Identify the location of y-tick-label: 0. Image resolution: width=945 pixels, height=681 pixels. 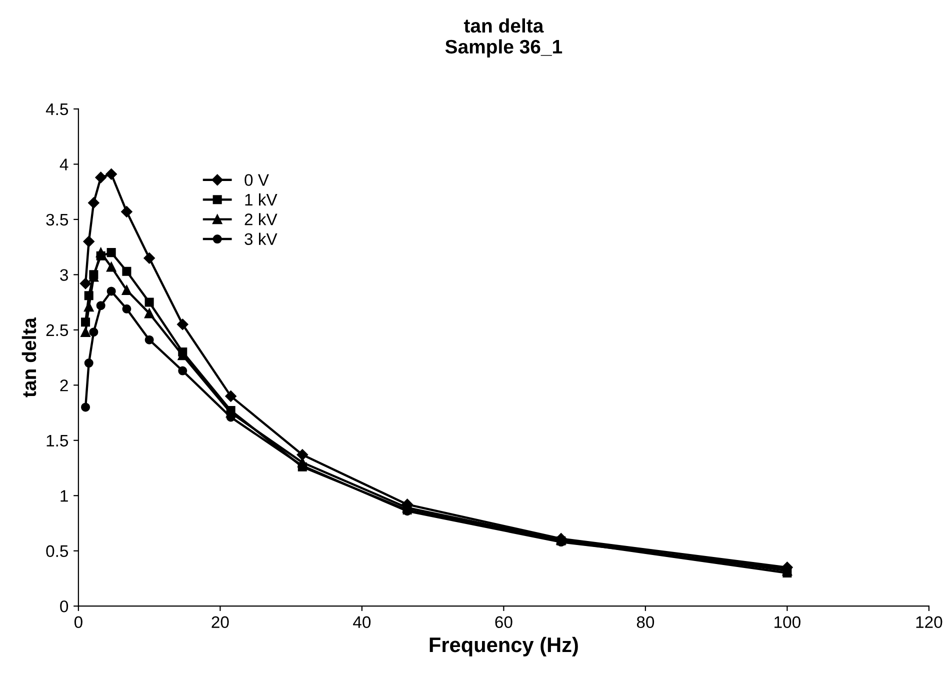
(64, 606).